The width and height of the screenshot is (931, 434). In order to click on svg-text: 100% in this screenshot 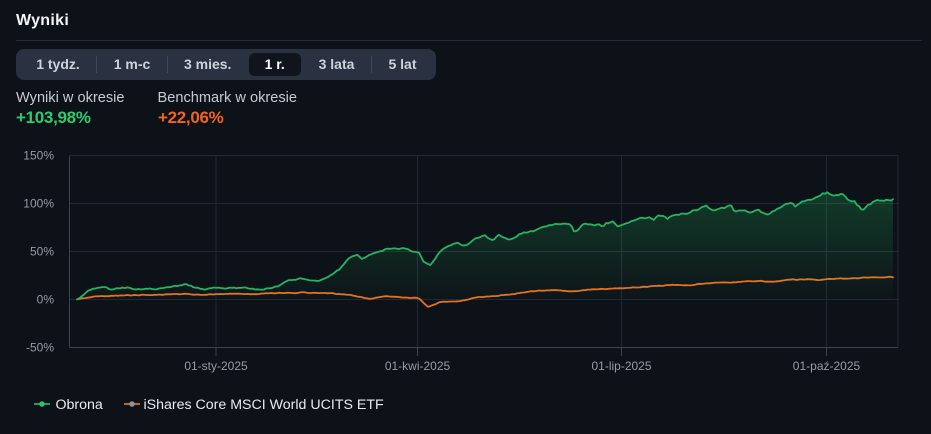, I will do `click(38, 204)`.